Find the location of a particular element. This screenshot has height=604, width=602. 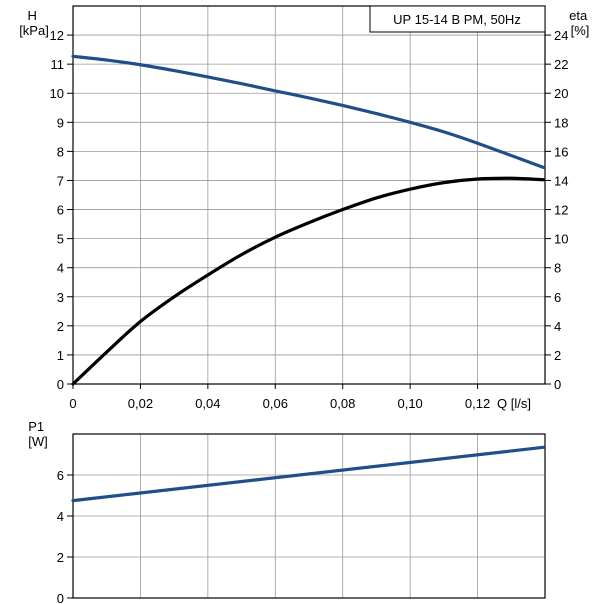

left-tick-label: 1 is located at coordinates (60, 355).